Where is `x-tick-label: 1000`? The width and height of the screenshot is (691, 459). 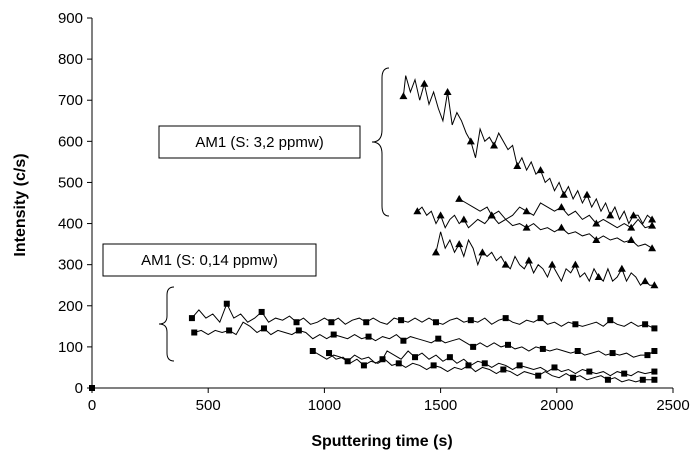 x-tick-label: 1000 is located at coordinates (324, 405).